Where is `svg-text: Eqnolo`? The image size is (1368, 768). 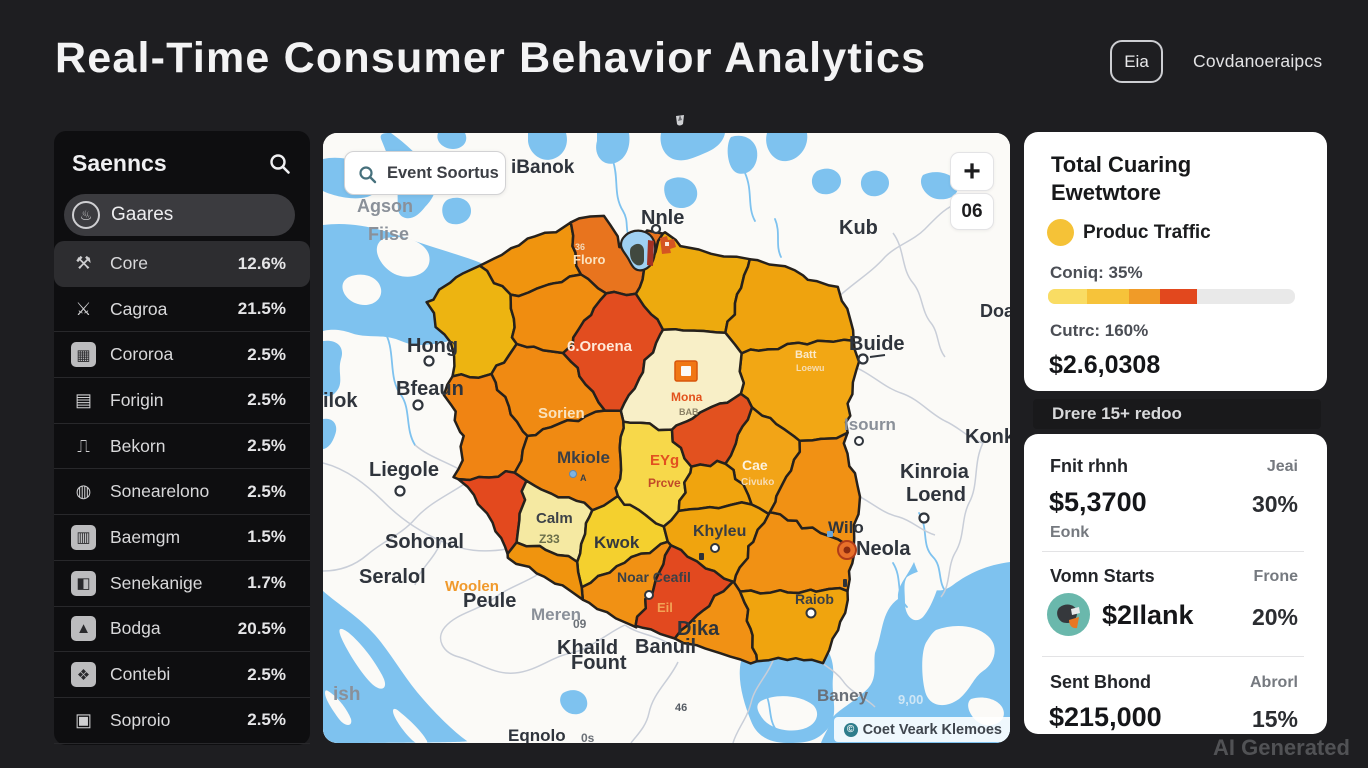
svg-text: Eqnolo is located at coordinates (537, 734).